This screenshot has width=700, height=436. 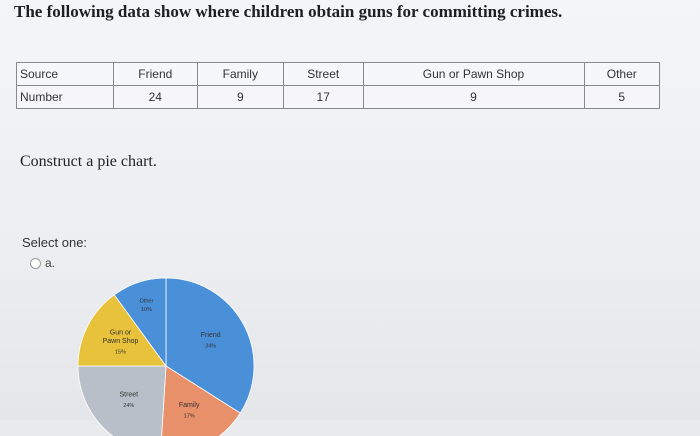 What do you see at coordinates (155, 74) in the screenshot?
I see `table-cell: Friend` at bounding box center [155, 74].